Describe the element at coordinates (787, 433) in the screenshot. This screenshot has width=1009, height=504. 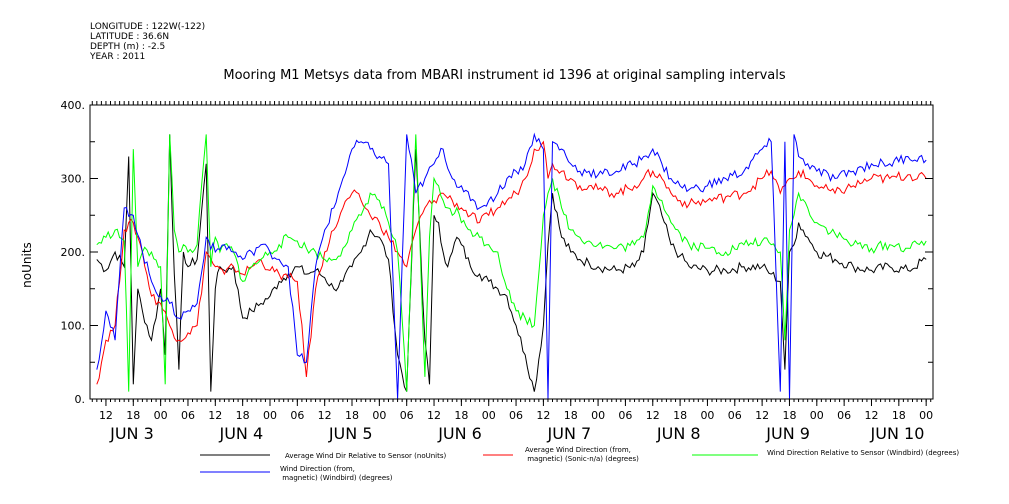
I see `x-day-label: JUN 9` at that location.